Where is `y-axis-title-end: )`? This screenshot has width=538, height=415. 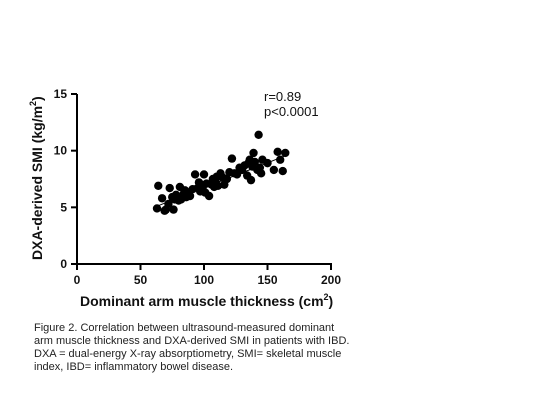 y-axis-title-end: ) is located at coordinates (37, 98).